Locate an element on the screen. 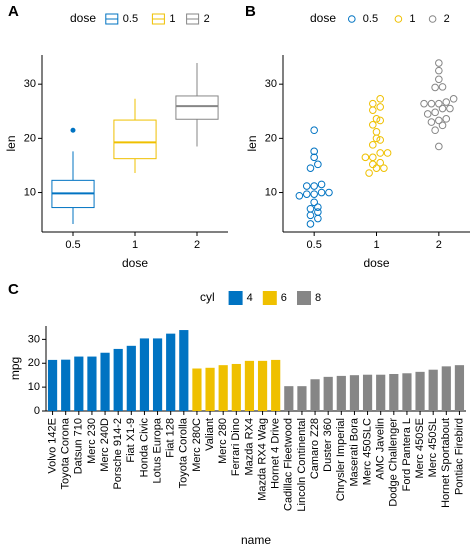  legend-label: 2 is located at coordinates (447, 19).